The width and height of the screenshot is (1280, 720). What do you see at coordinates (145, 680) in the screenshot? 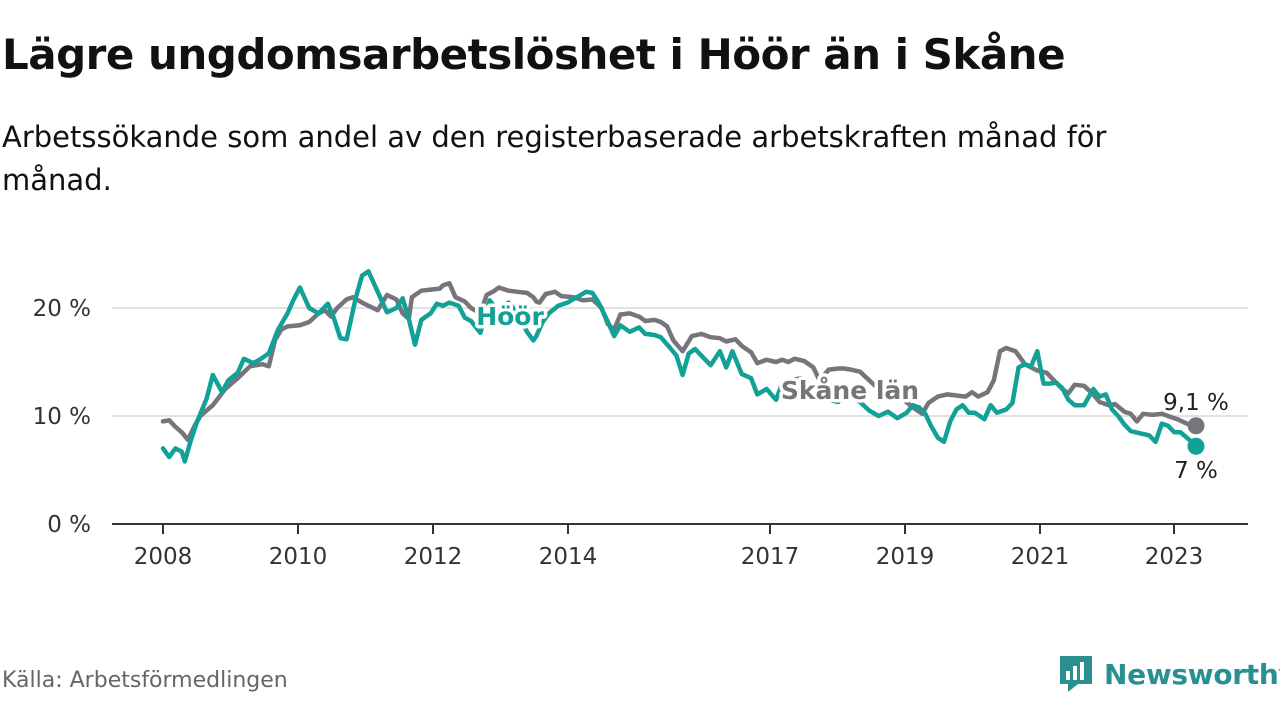
I see `source-note: Källa: Arbetsförmedlingen` at bounding box center [145, 680].